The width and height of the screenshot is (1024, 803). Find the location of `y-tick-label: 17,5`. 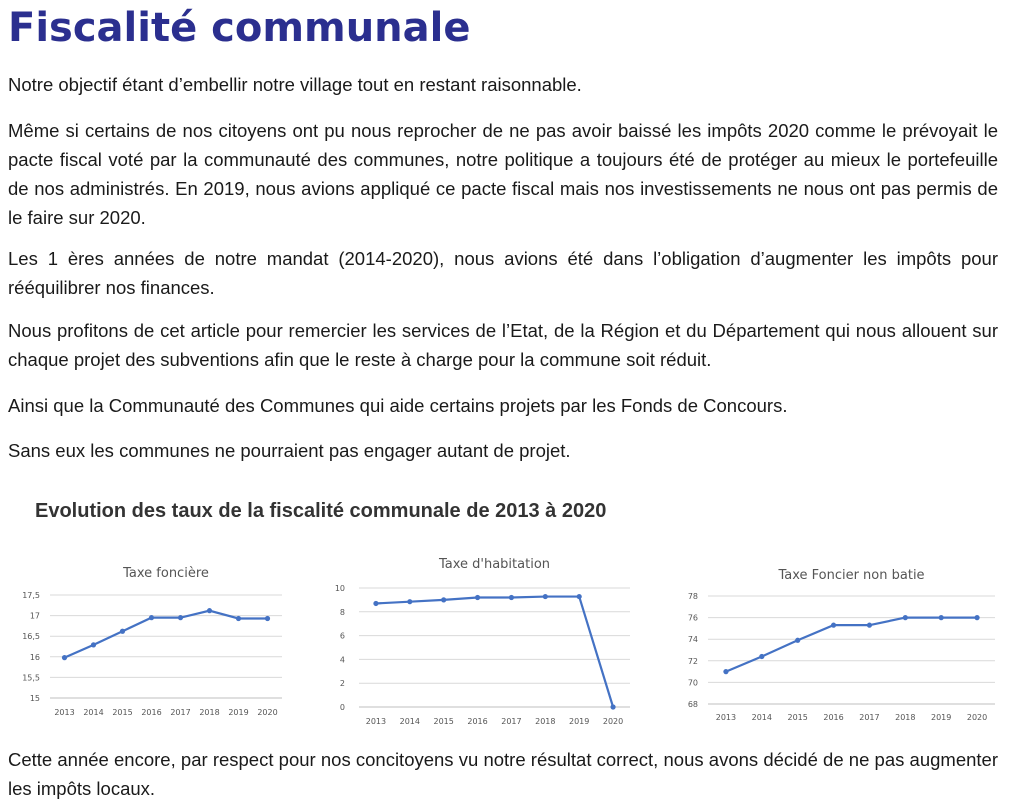

y-tick-label: 17,5 is located at coordinates (31, 595).